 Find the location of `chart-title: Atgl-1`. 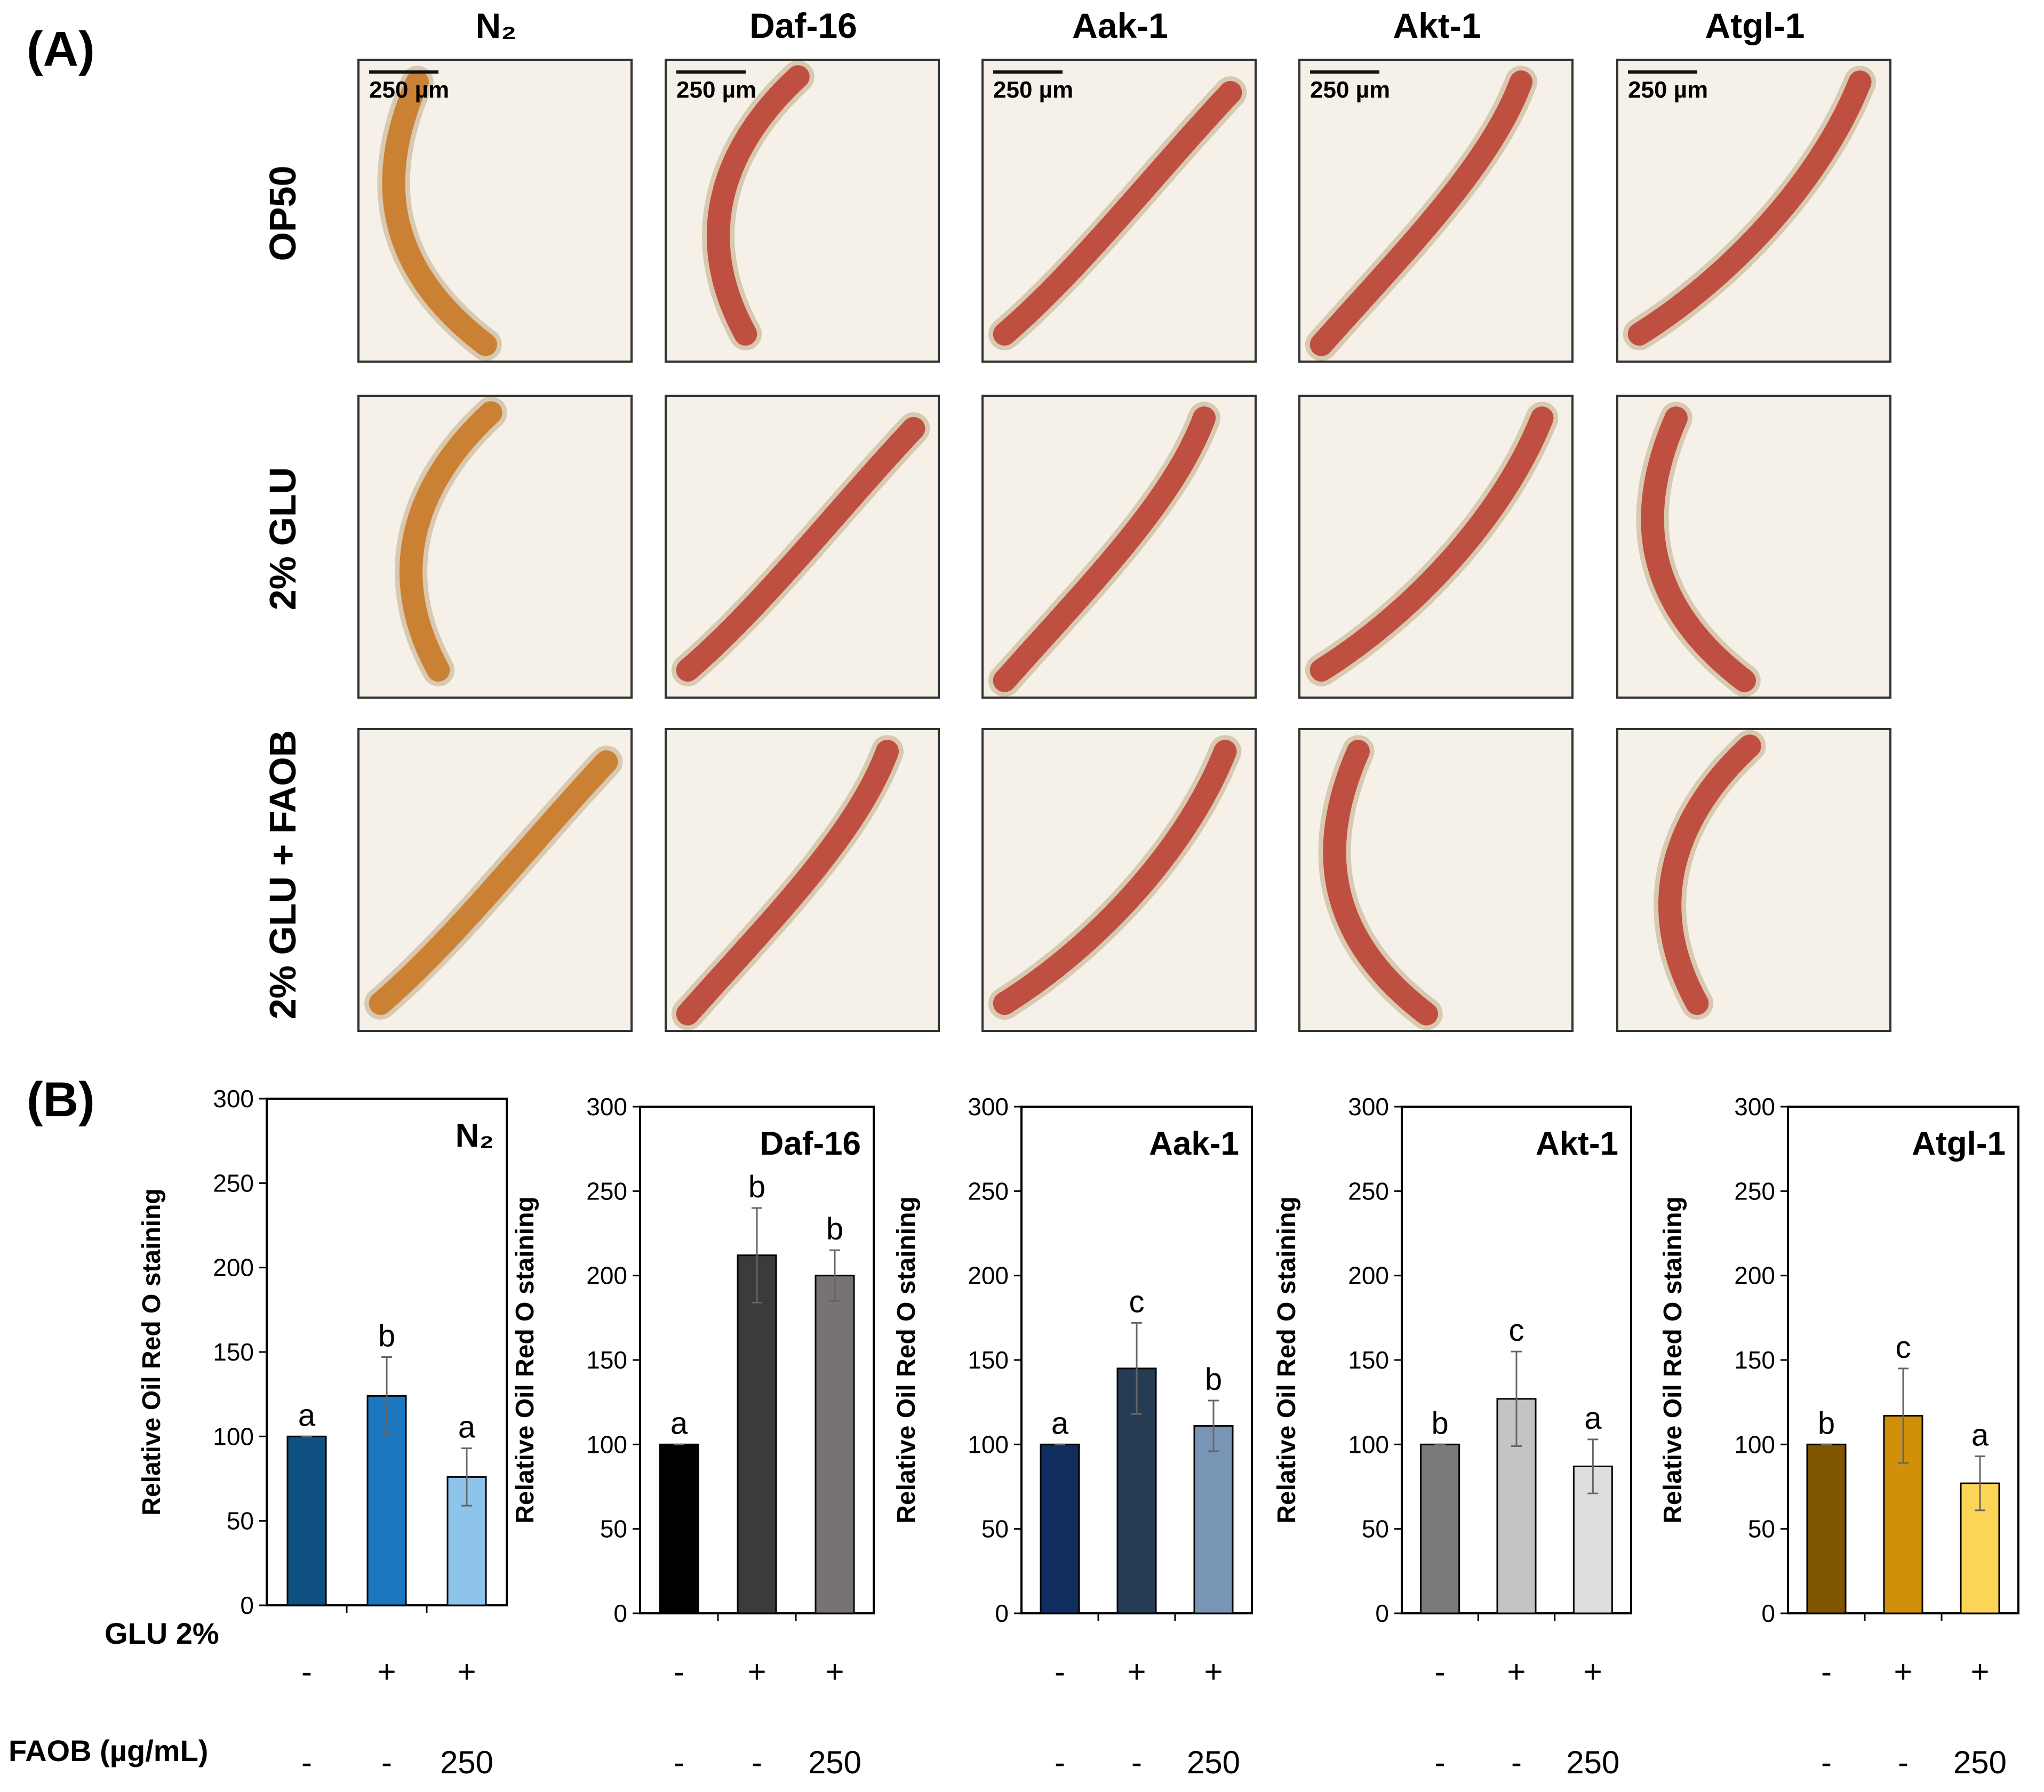

chart-title: Atgl-1 is located at coordinates (1959, 1143).